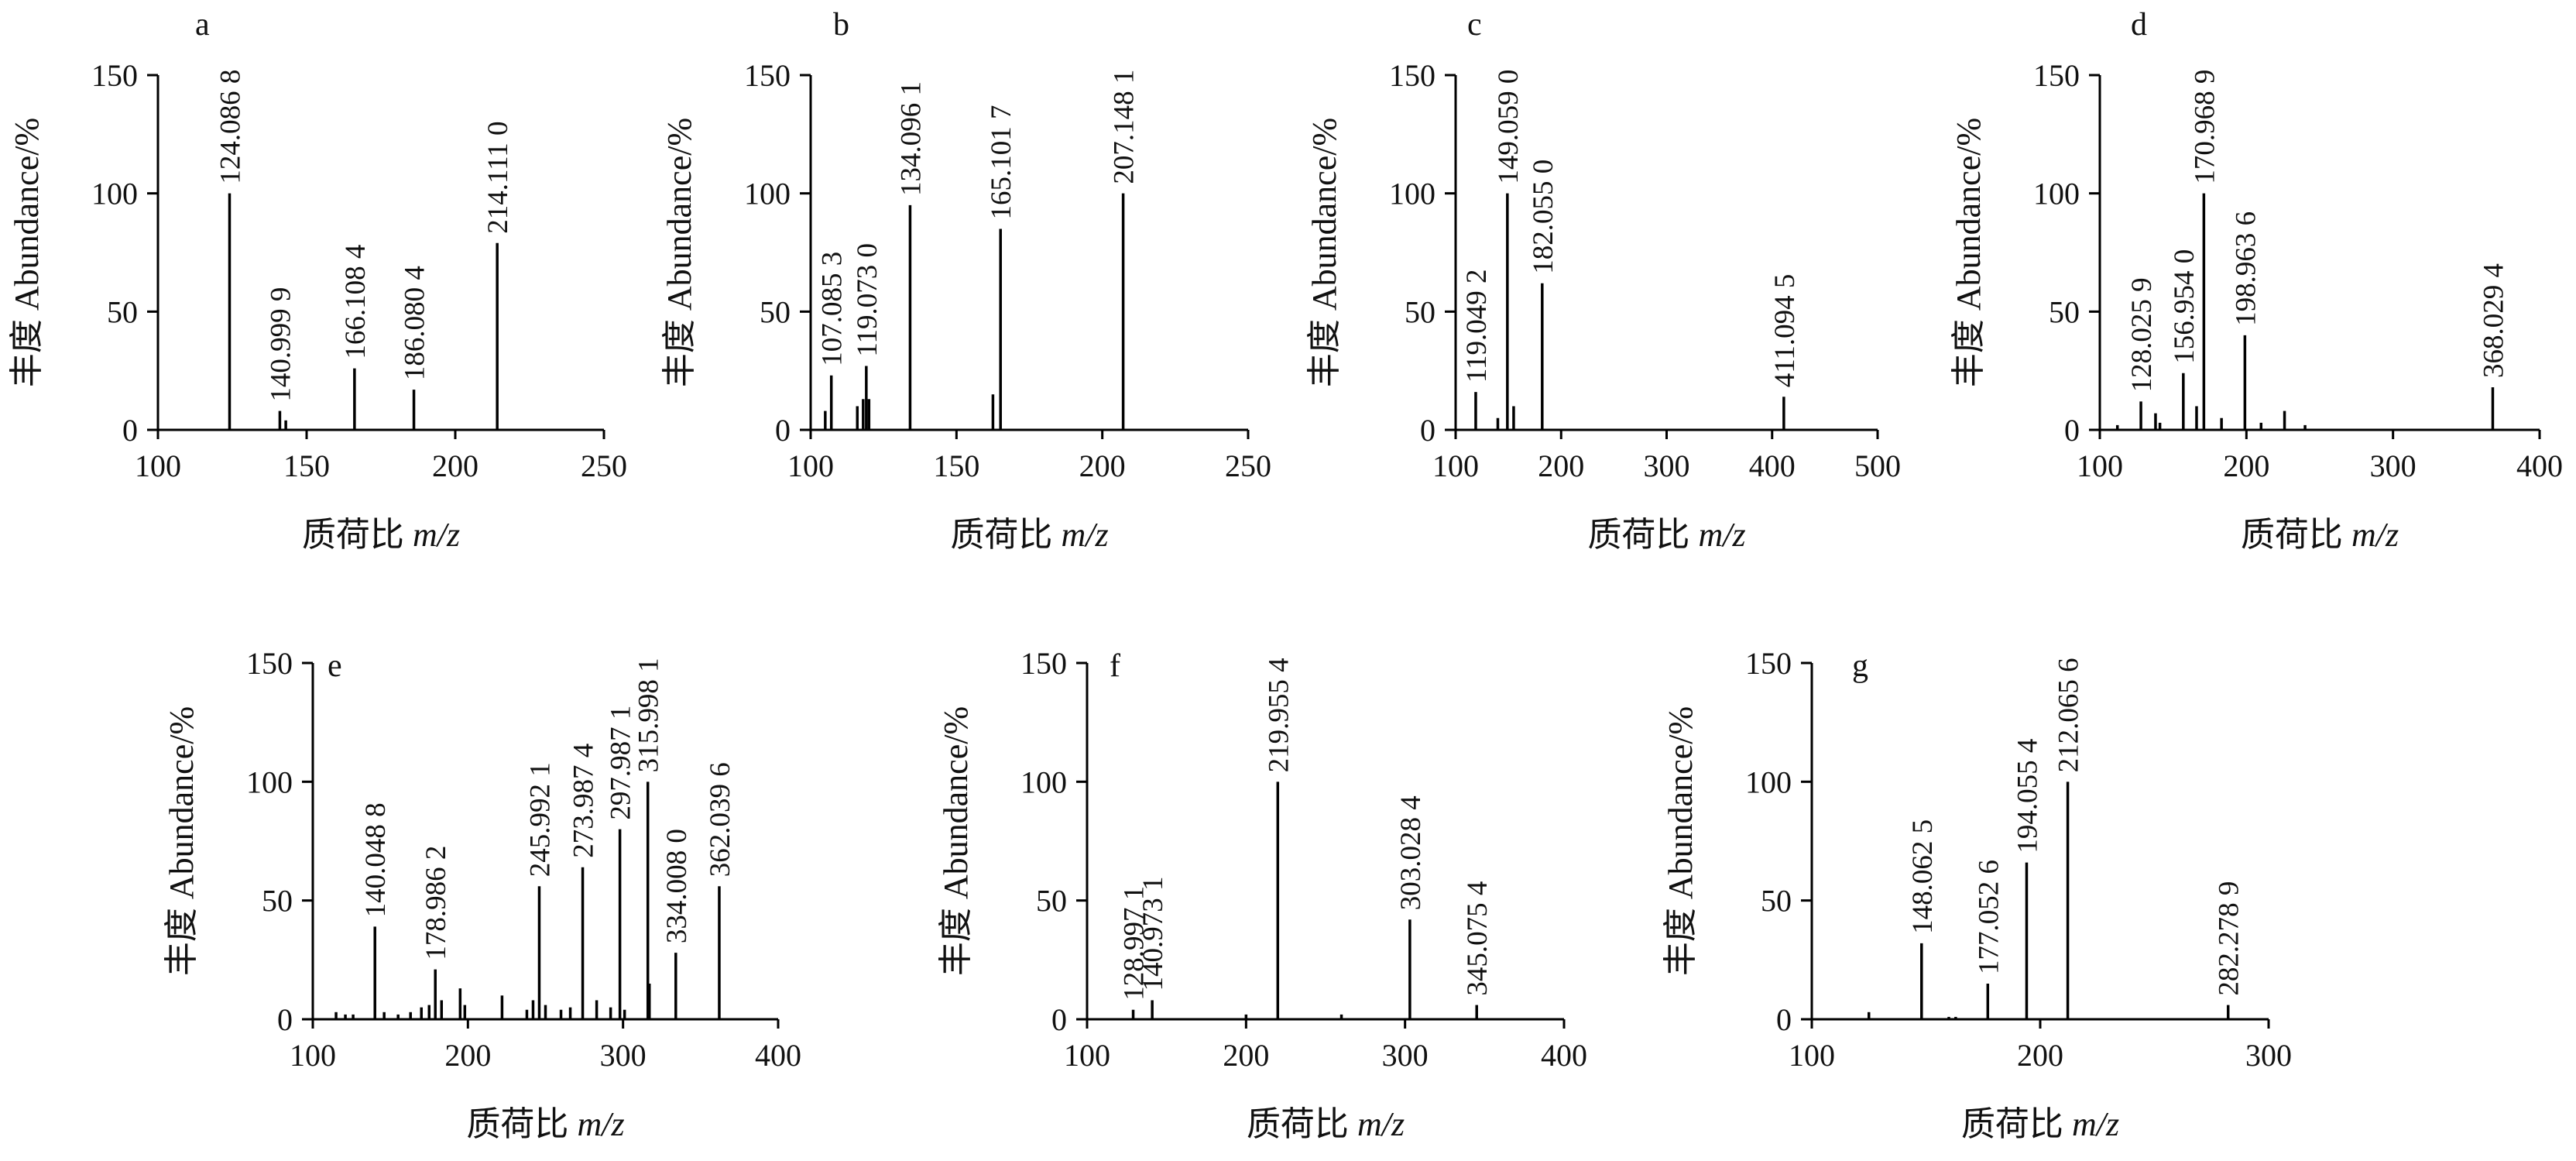  Describe the element at coordinates (1877, 466) in the screenshot. I see `x-tick-label: 500` at that location.